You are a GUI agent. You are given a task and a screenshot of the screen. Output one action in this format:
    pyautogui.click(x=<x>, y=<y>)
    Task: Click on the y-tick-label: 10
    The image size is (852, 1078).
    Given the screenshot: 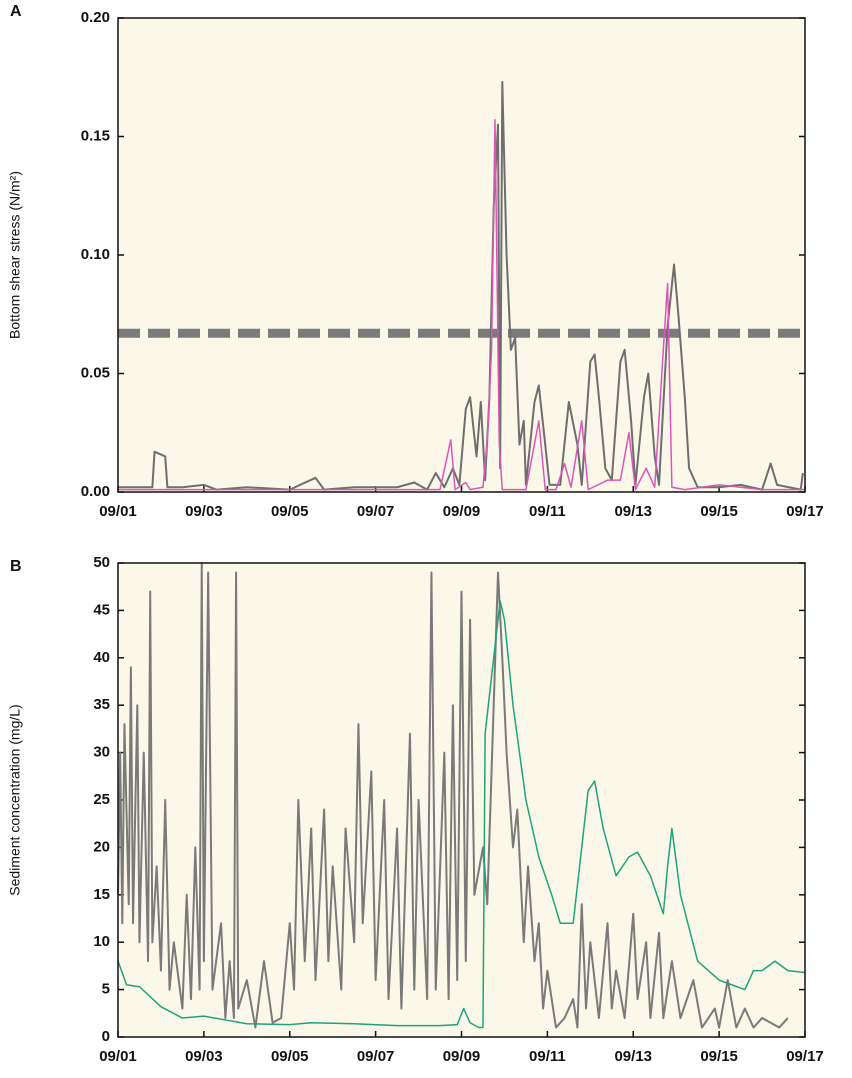 What is the action you would take?
    pyautogui.click(x=101, y=941)
    